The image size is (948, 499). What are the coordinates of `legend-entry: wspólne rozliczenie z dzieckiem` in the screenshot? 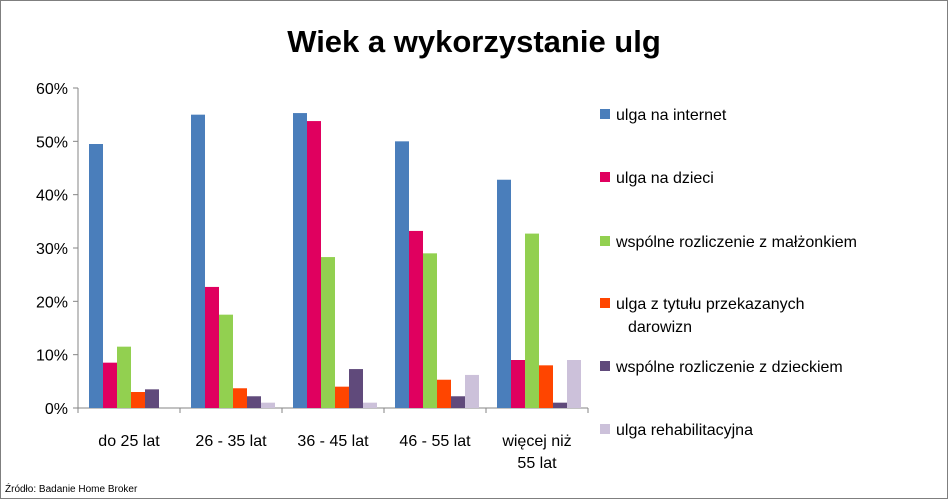 It's located at (721, 367).